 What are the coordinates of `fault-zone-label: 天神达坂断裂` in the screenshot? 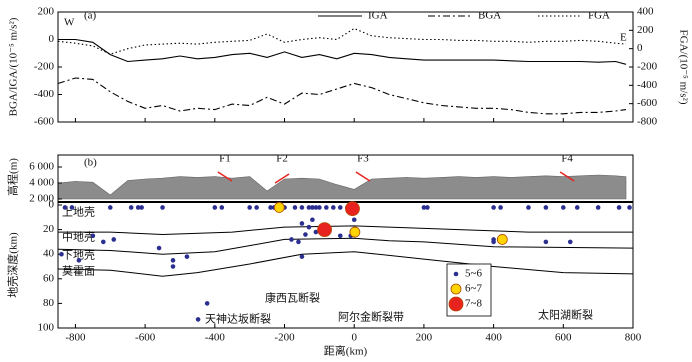 It's located at (238, 319).